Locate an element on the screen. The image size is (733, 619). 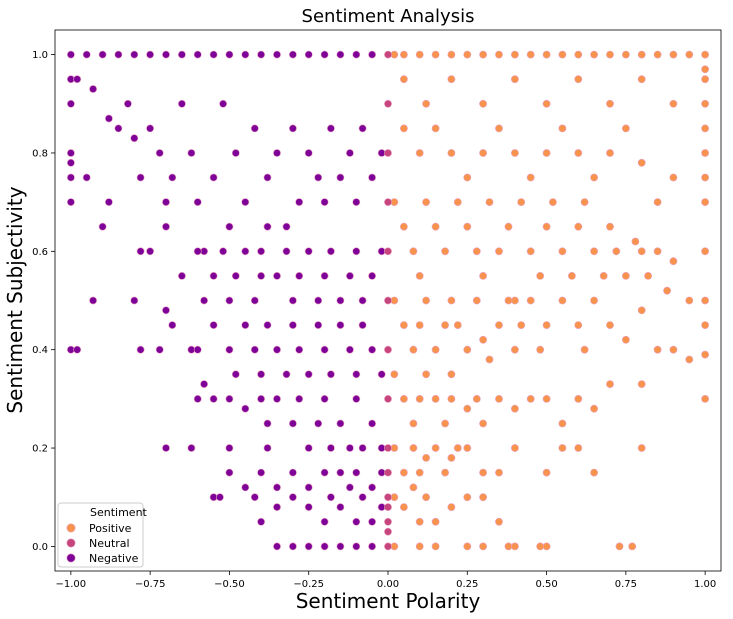
y-tick-label: 0.2 is located at coordinates (40, 449).